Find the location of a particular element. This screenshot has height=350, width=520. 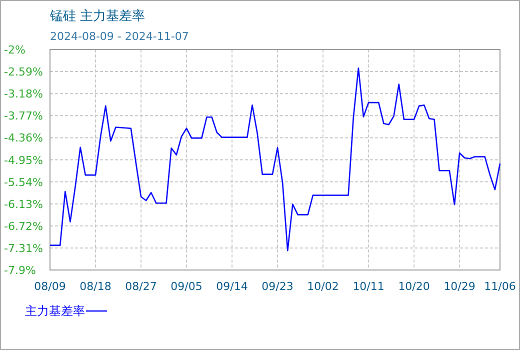

x-tick-label: 10/11 is located at coordinates (368, 286).